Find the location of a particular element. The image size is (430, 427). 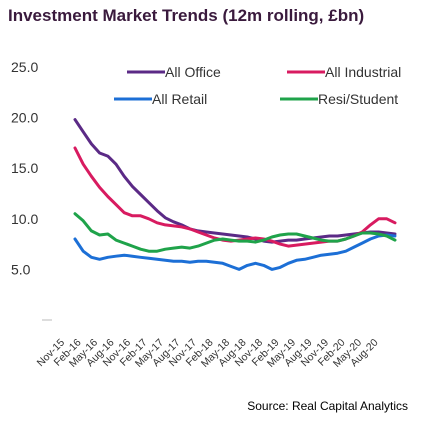

y-tick-label: 20.0 is located at coordinates (24, 118).